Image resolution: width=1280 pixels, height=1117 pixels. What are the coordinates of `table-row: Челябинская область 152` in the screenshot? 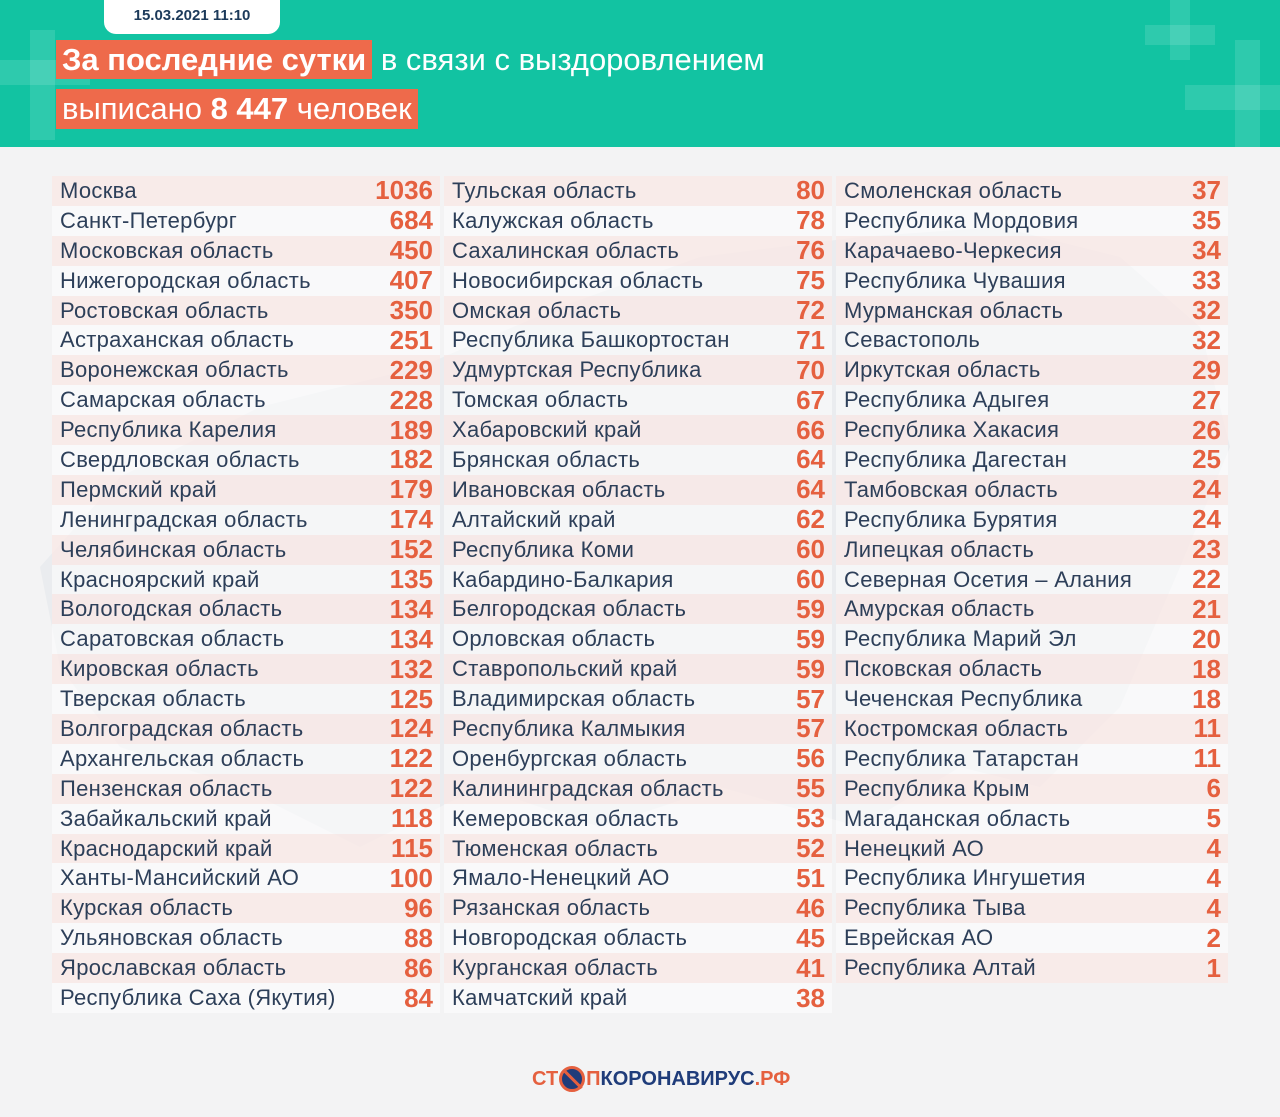 It's located at (246, 549).